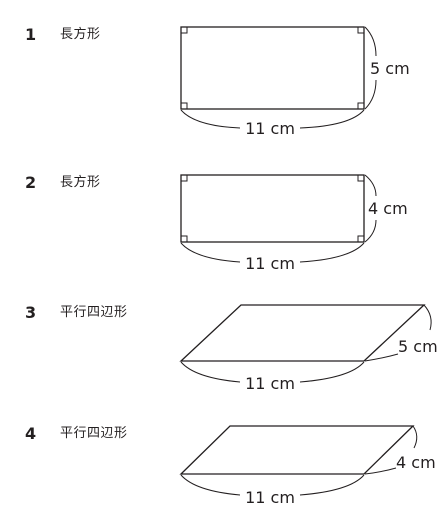 The width and height of the screenshot is (447, 519). What do you see at coordinates (297, 450) in the screenshot?
I see `parallelogram-shape` at bounding box center [297, 450].